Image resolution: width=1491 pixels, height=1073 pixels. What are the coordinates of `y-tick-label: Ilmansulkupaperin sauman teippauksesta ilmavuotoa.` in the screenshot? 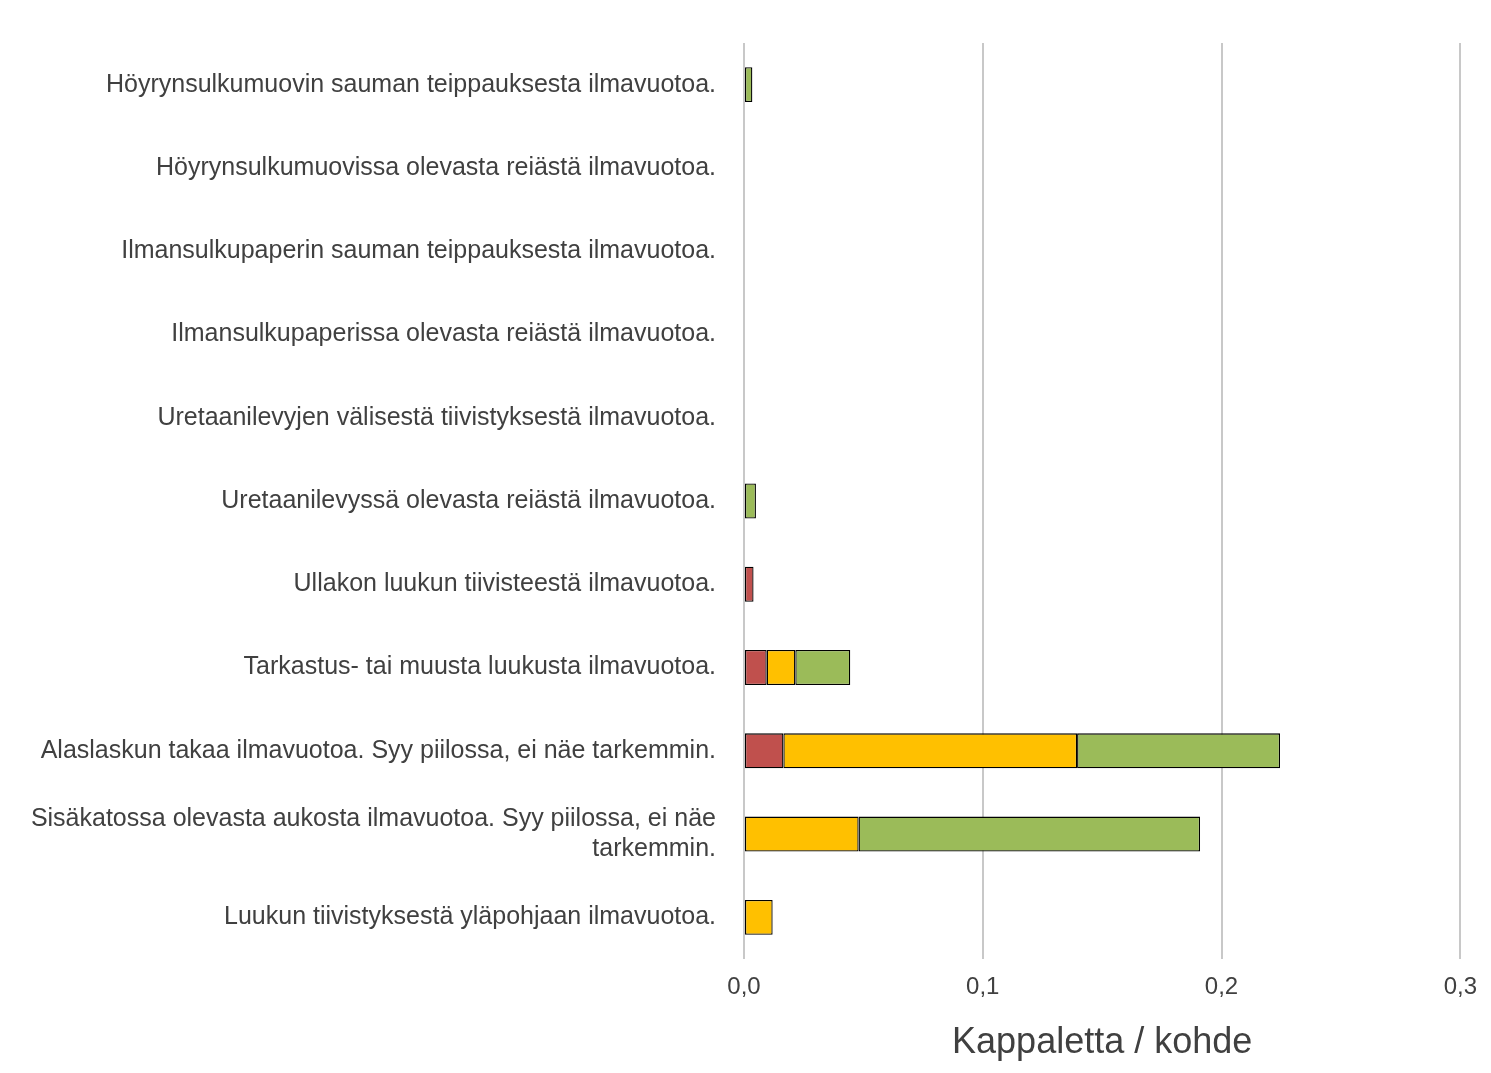 It's located at (418, 249).